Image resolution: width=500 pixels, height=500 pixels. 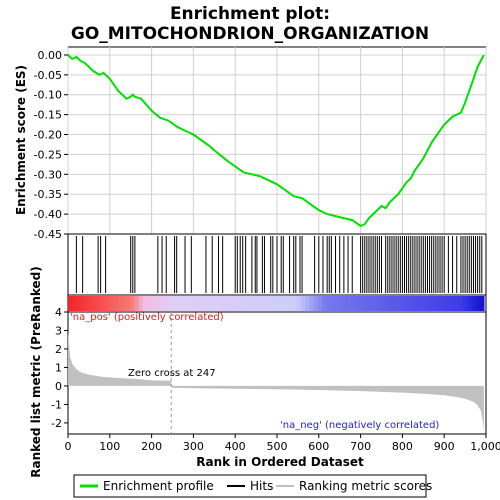 I want to click on hits-panel, so click(x=277, y=264).